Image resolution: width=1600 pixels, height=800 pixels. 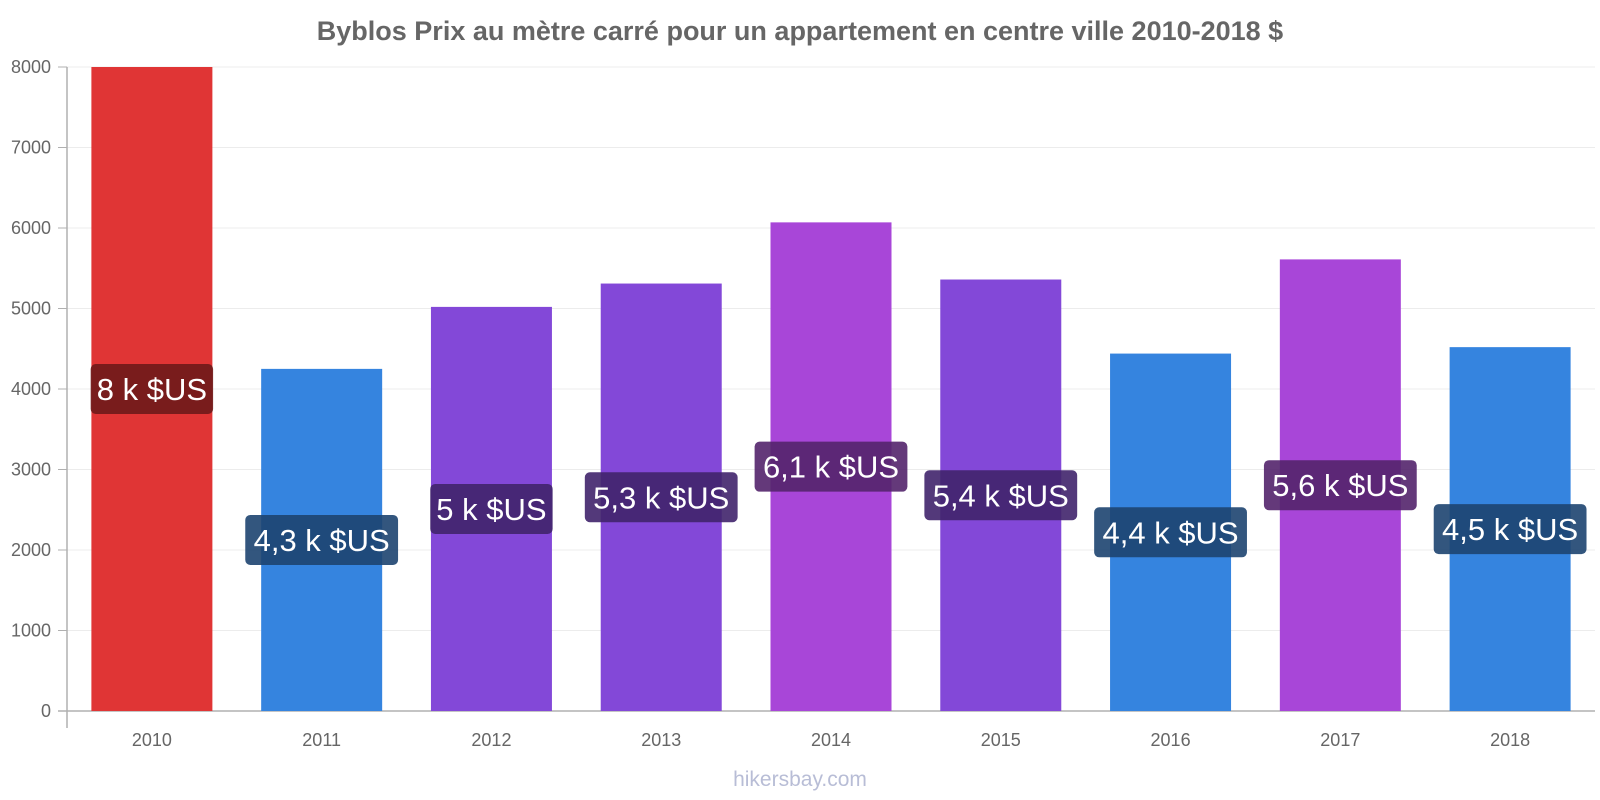 I want to click on y-tick-label: 4000, so click(x=31, y=389).